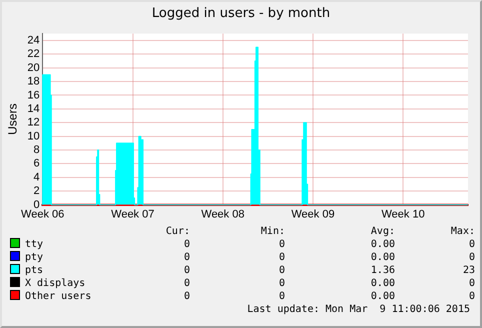 The width and height of the screenshot is (482, 328). I want to click on y-tick-label: 22, so click(33, 54).